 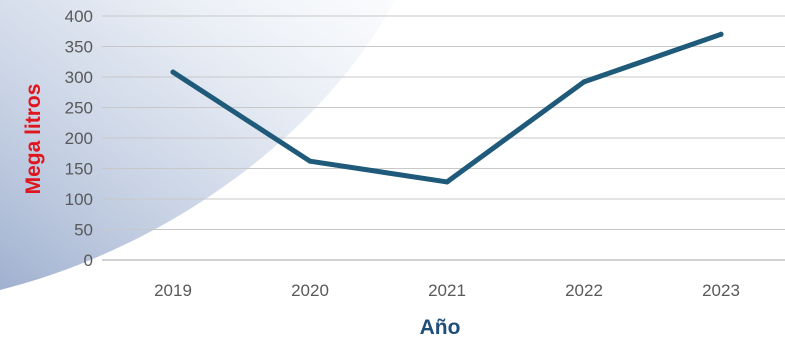 I want to click on x-tick-label: 2022, so click(x=584, y=290).